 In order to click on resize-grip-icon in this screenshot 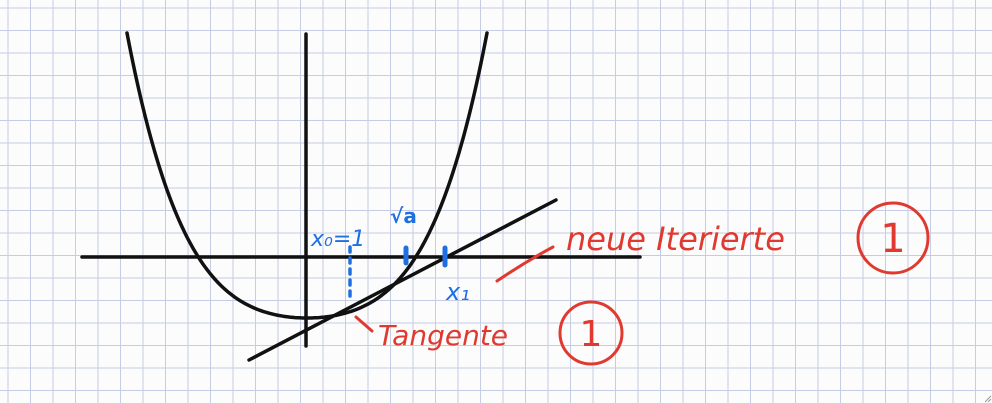, I will do `click(988, 399)`.